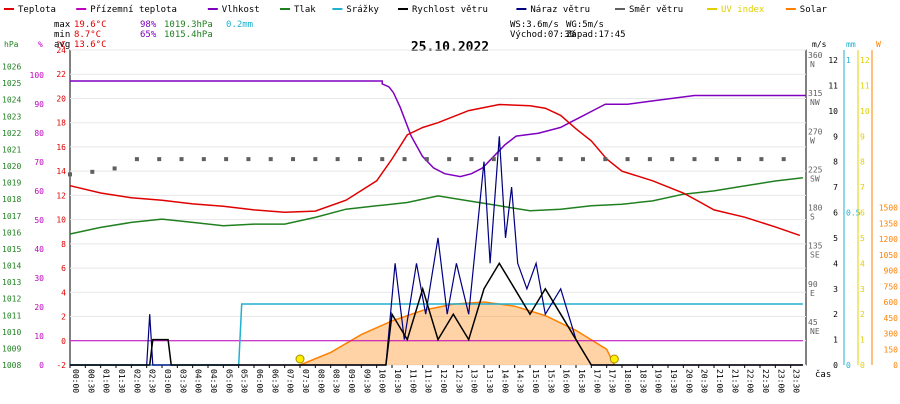  I want to click on pressure-unit: hPa, so click(11, 44).